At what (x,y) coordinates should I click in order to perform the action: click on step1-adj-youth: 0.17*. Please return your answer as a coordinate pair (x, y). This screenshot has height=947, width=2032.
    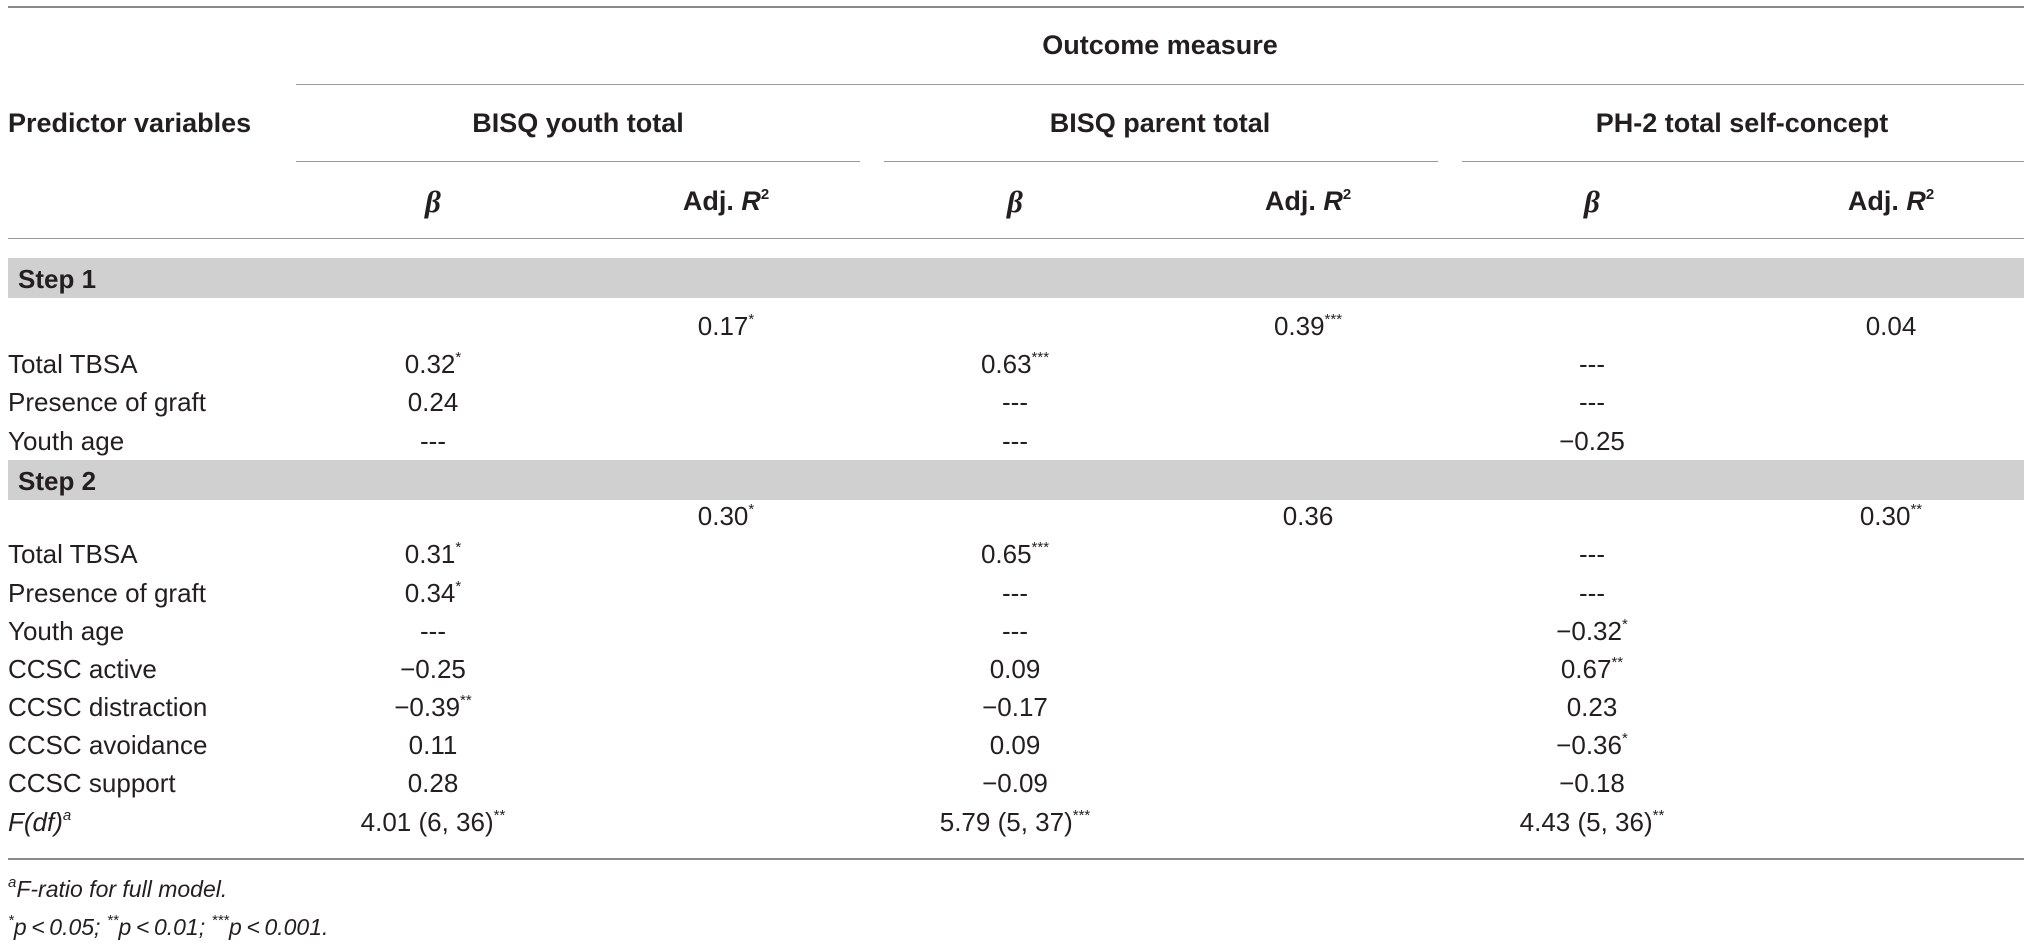
    Looking at the image, I should click on (726, 326).